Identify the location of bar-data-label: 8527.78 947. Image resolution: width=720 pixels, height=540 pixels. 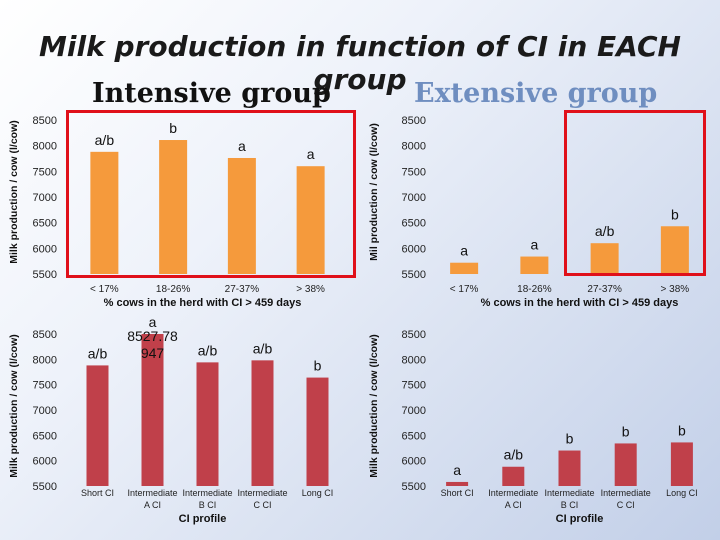
(152, 344).